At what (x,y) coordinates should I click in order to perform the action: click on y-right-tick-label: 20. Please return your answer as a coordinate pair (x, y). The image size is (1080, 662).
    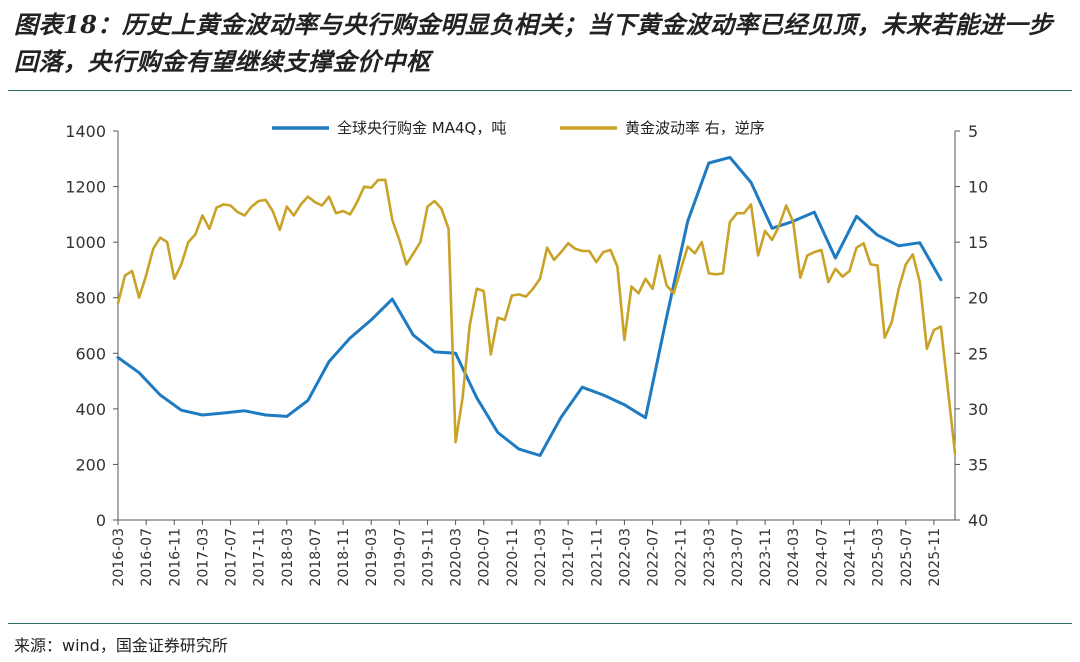
    Looking at the image, I should click on (978, 298).